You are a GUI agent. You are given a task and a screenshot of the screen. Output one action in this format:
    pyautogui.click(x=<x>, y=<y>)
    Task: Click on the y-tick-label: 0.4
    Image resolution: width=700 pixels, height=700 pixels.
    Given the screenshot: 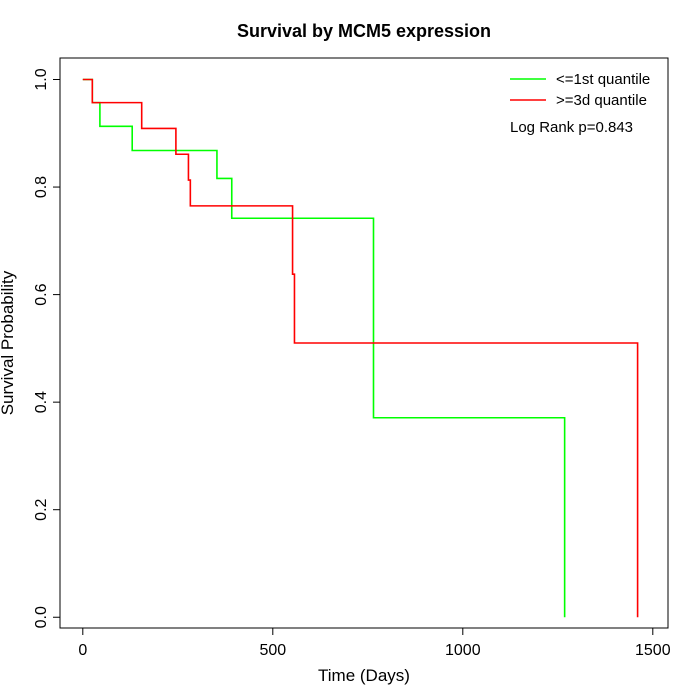 What is the action you would take?
    pyautogui.click(x=41, y=402)
    